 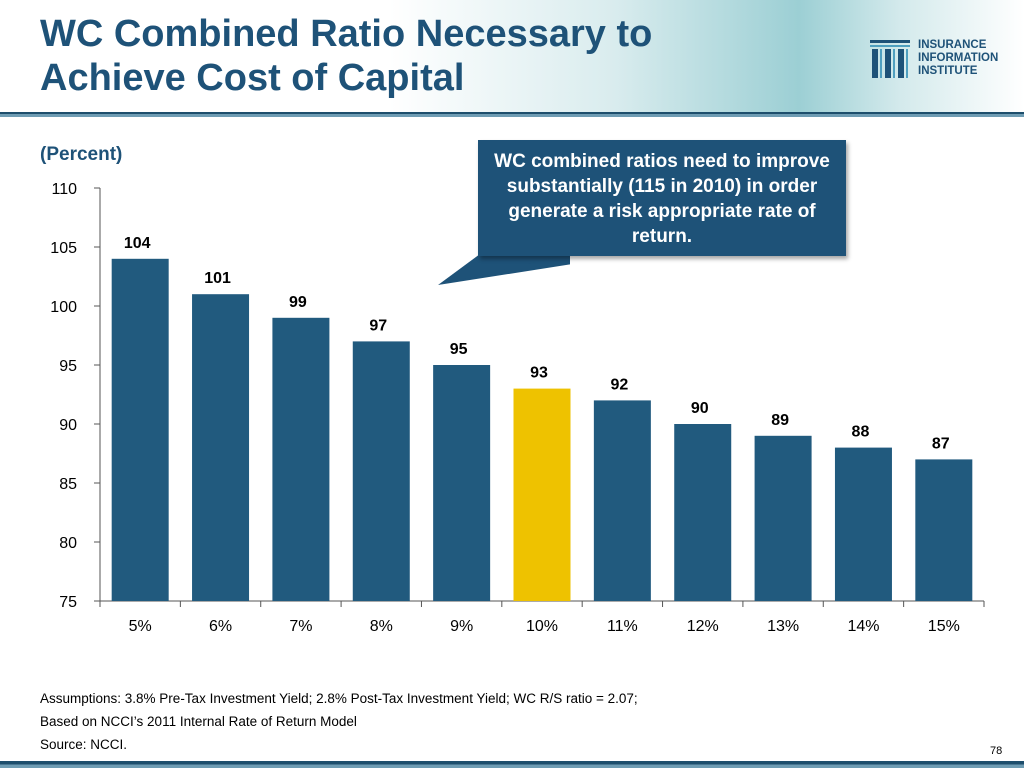 I want to click on bar-value-label: 104, so click(x=137, y=243).